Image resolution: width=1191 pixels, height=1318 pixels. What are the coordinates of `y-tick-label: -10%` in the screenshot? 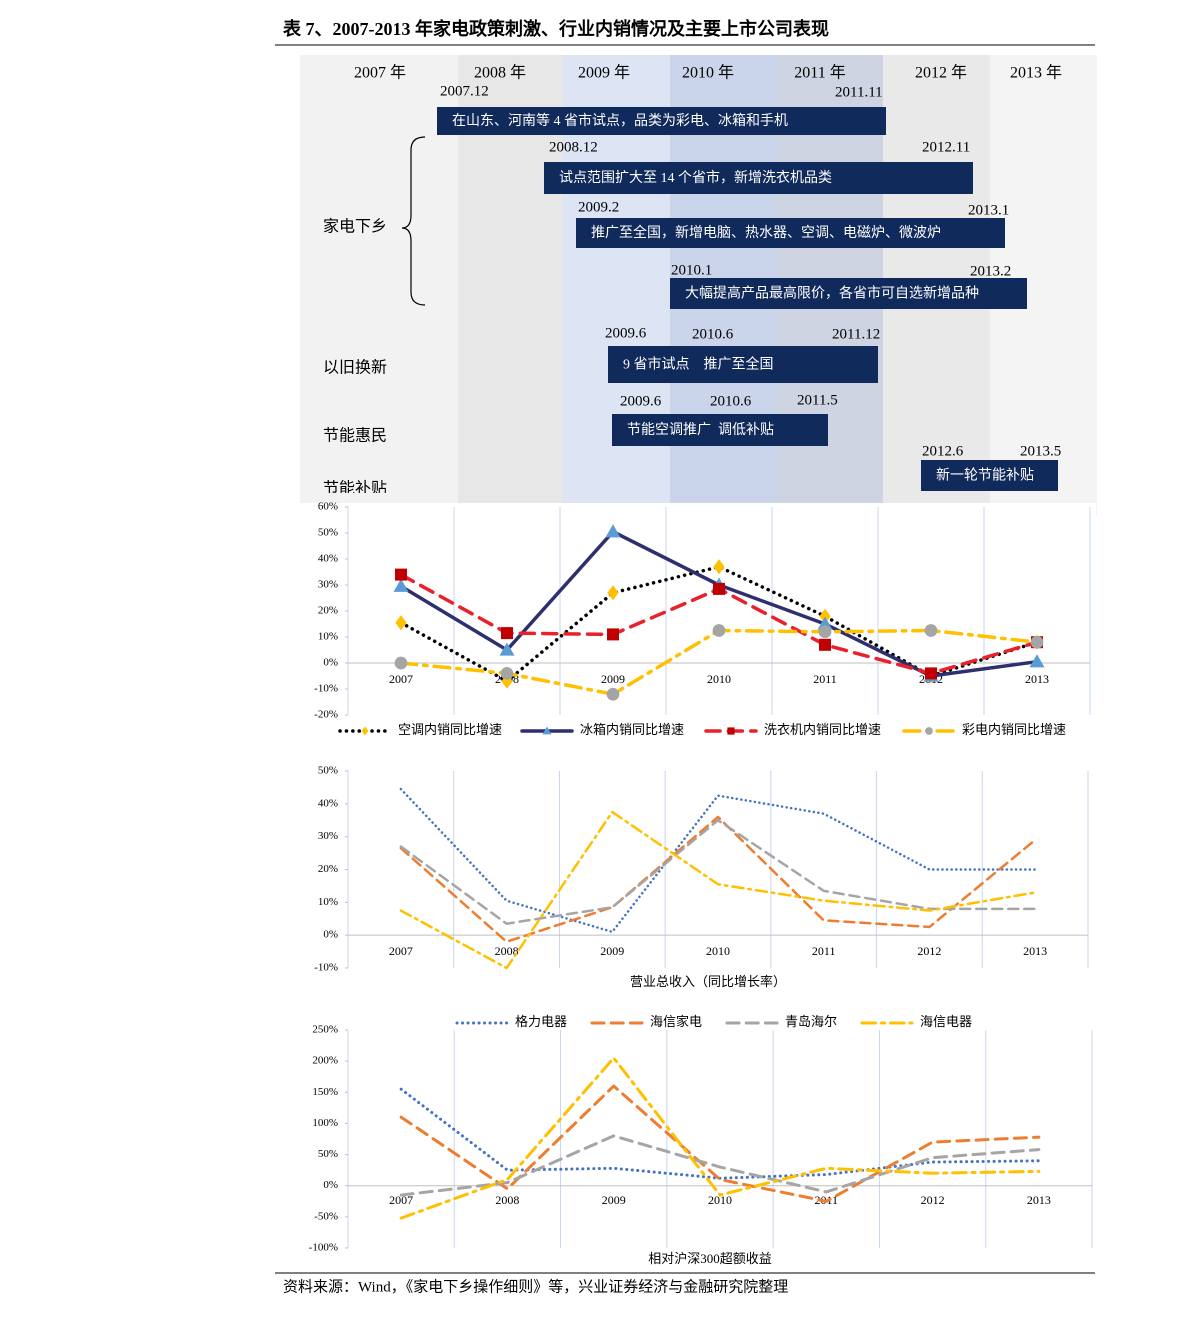 It's located at (326, 968).